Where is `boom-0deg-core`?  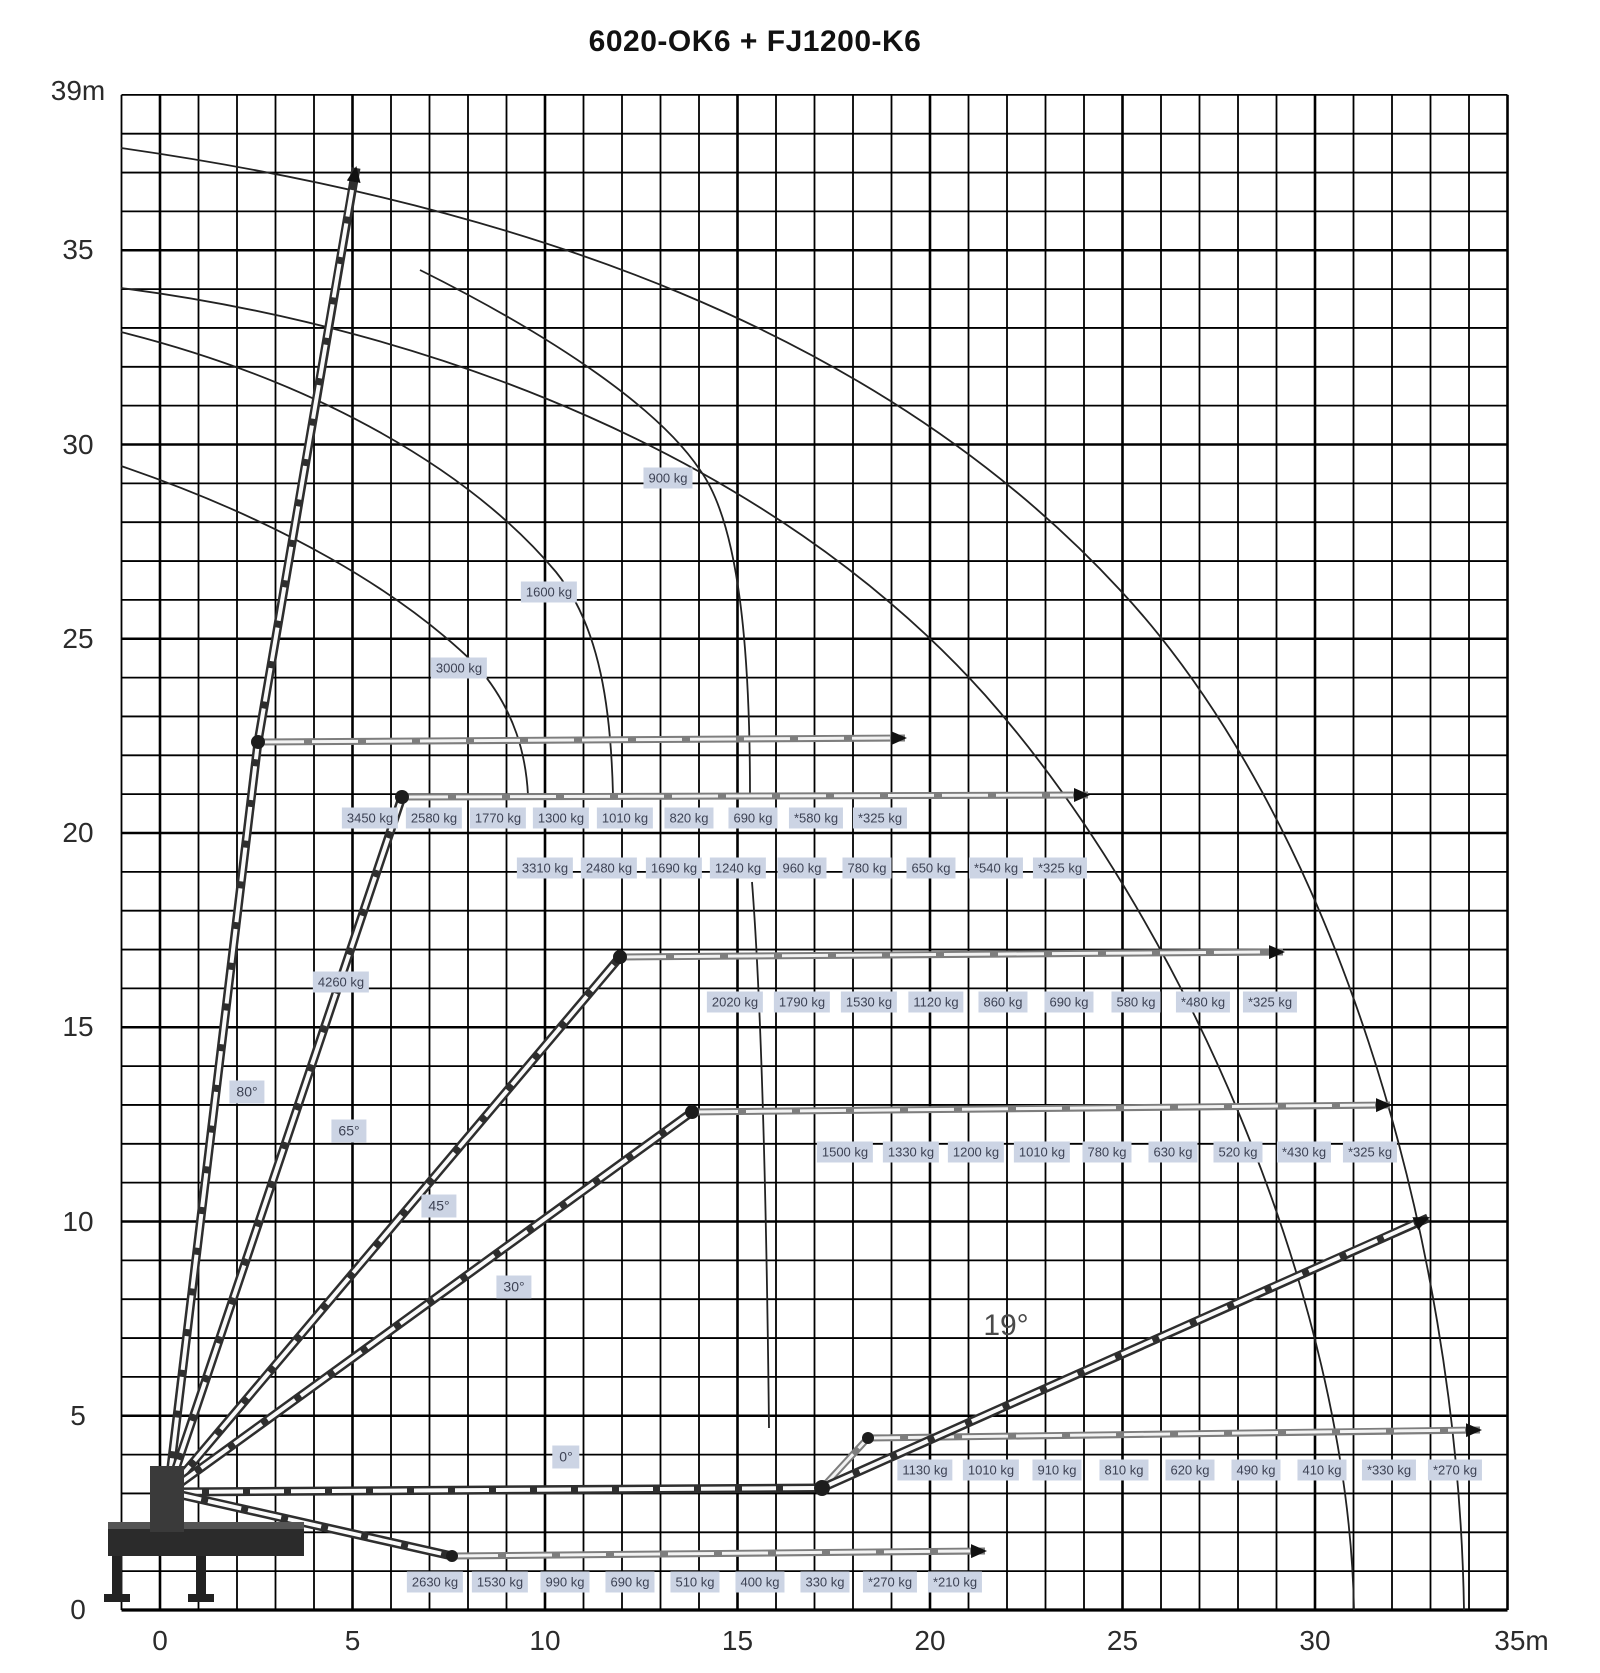
boom-0deg-core is located at coordinates (495, 1490).